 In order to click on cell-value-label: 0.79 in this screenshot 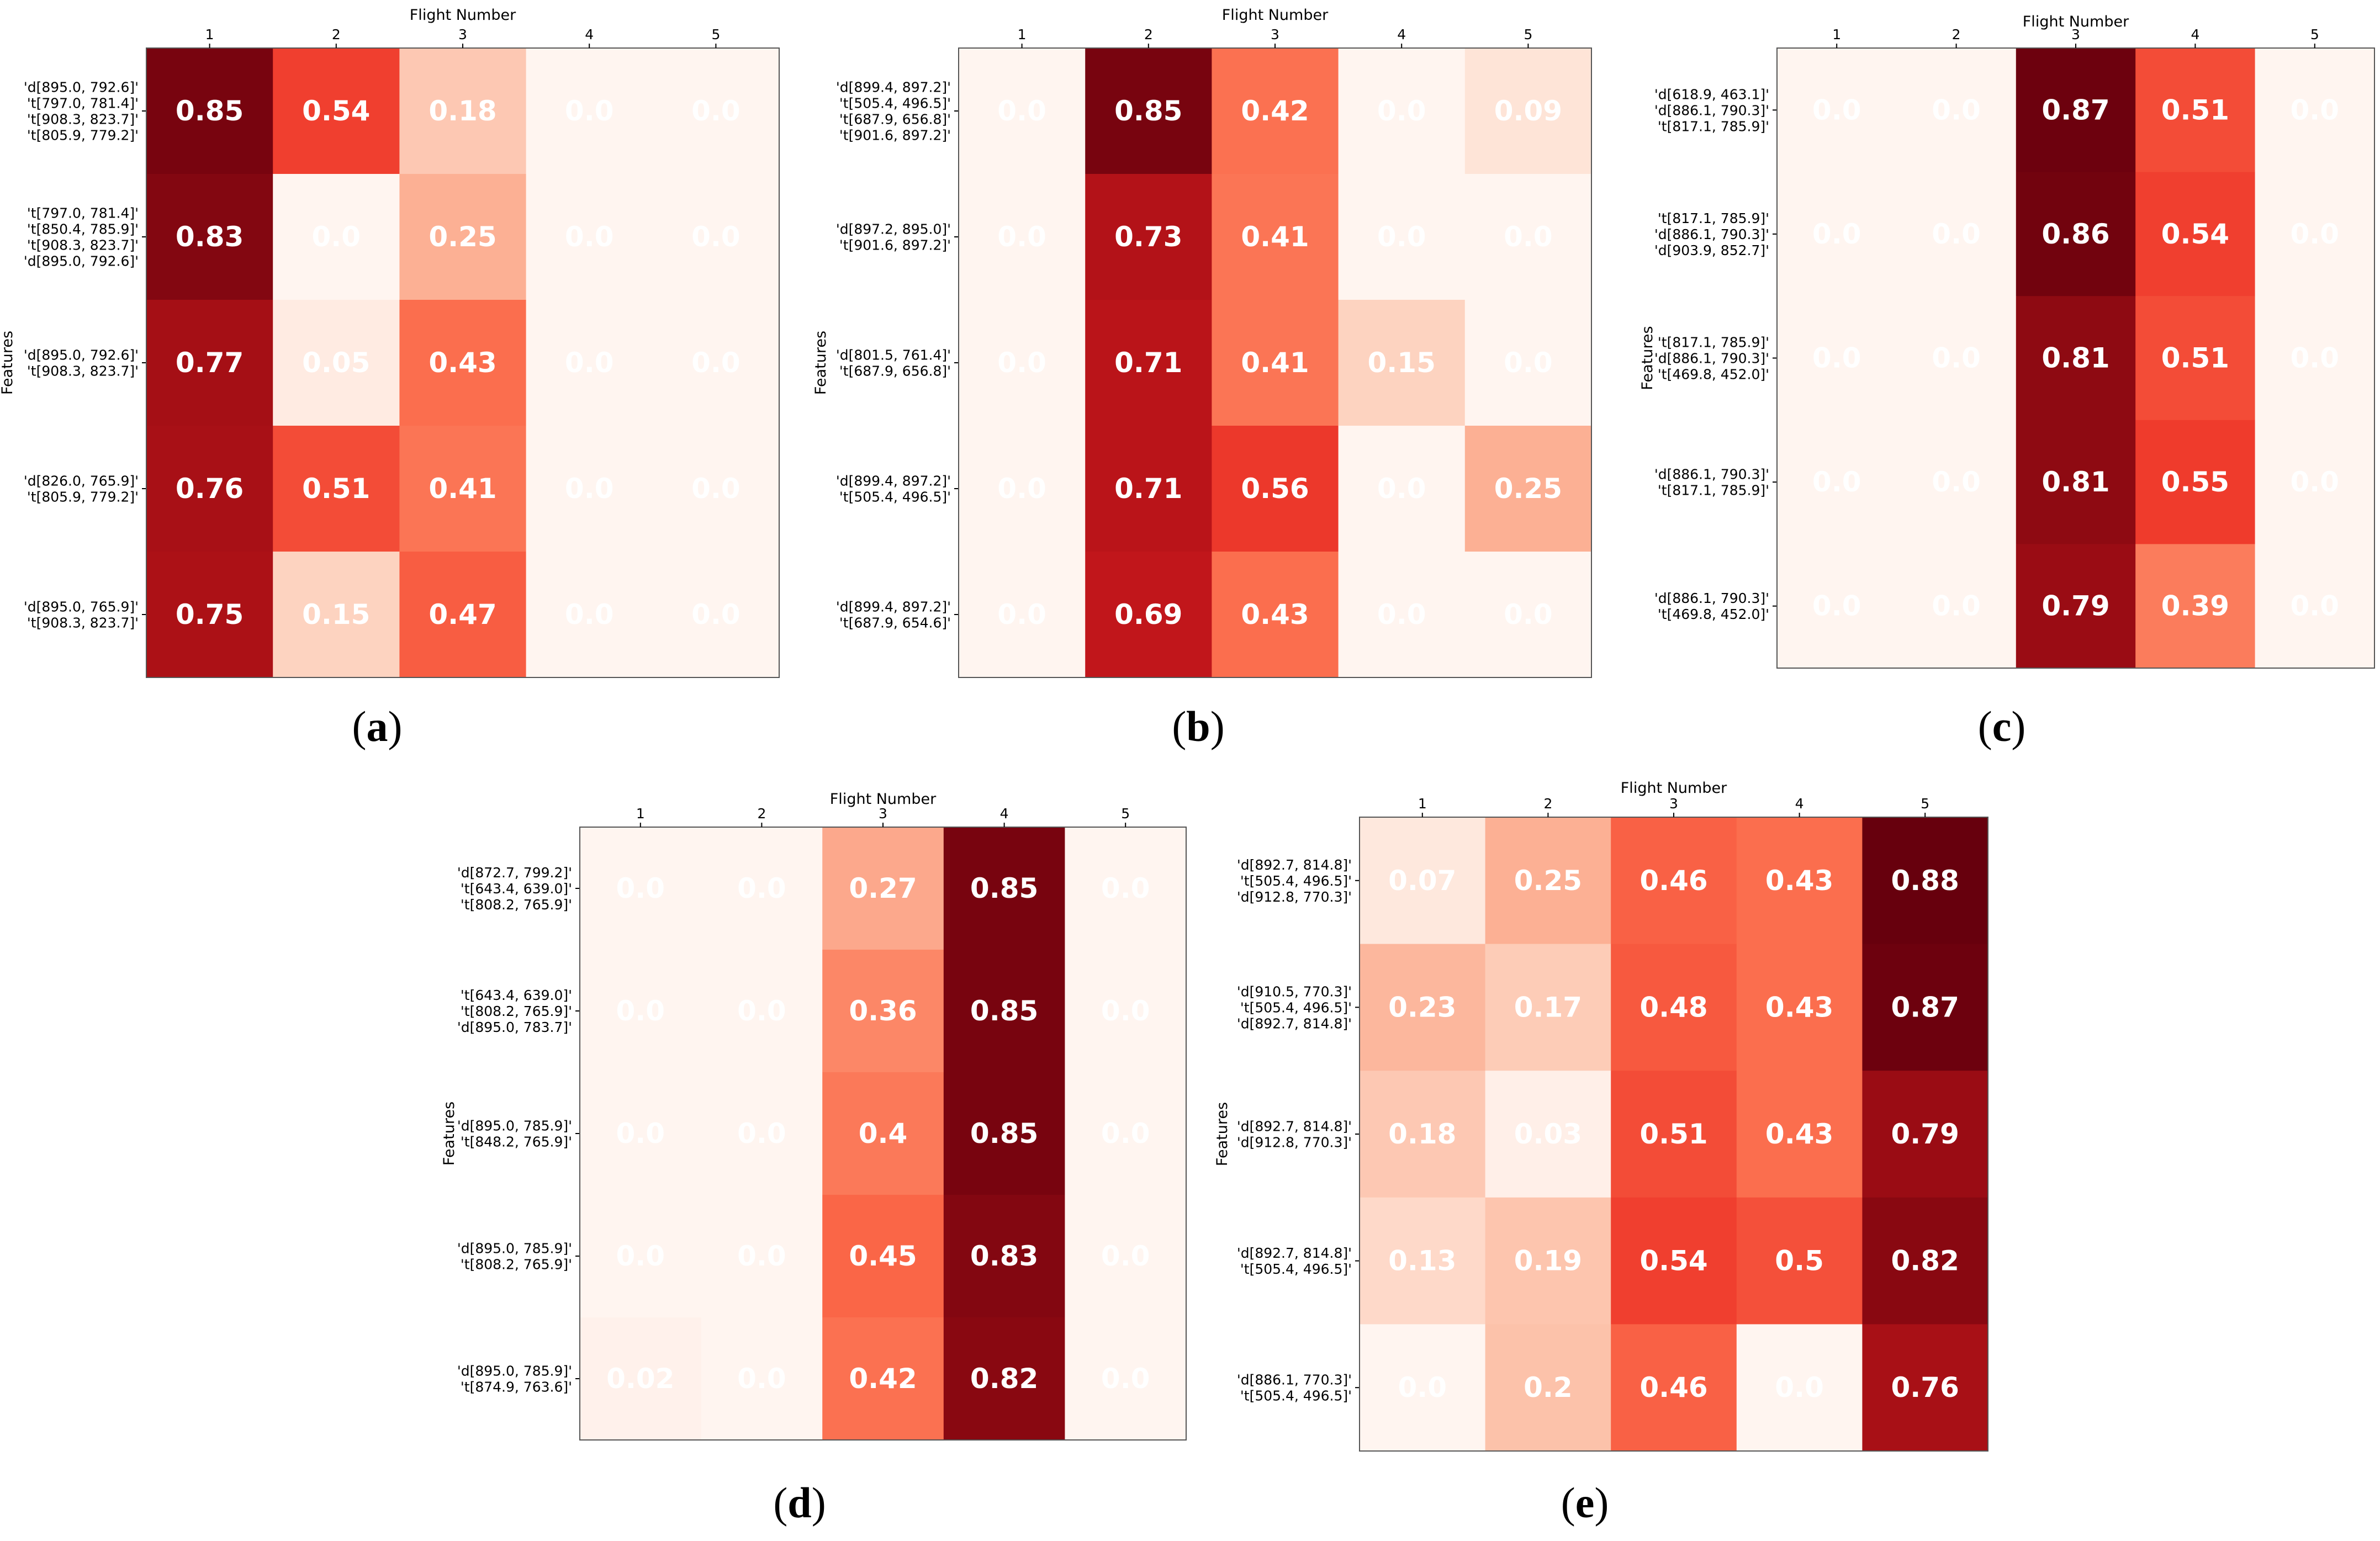, I will do `click(2075, 606)`.